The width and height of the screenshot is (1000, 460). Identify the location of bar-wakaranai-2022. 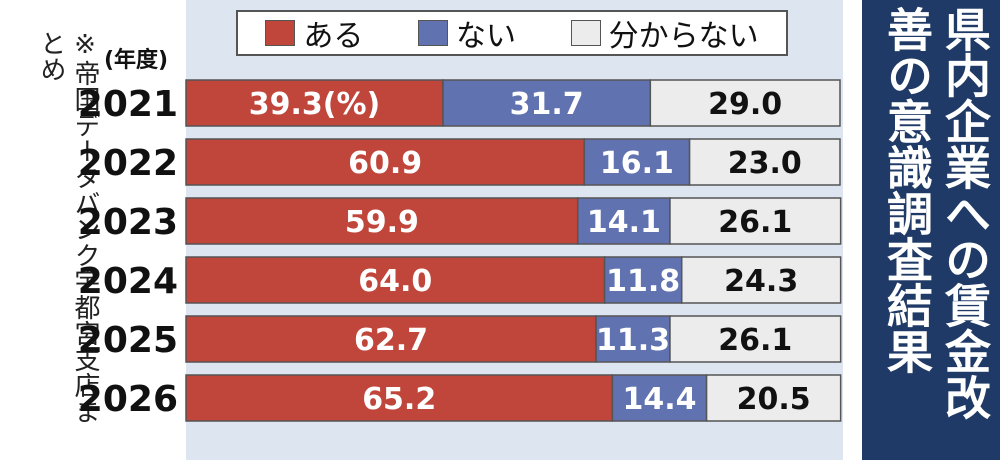
(764, 162).